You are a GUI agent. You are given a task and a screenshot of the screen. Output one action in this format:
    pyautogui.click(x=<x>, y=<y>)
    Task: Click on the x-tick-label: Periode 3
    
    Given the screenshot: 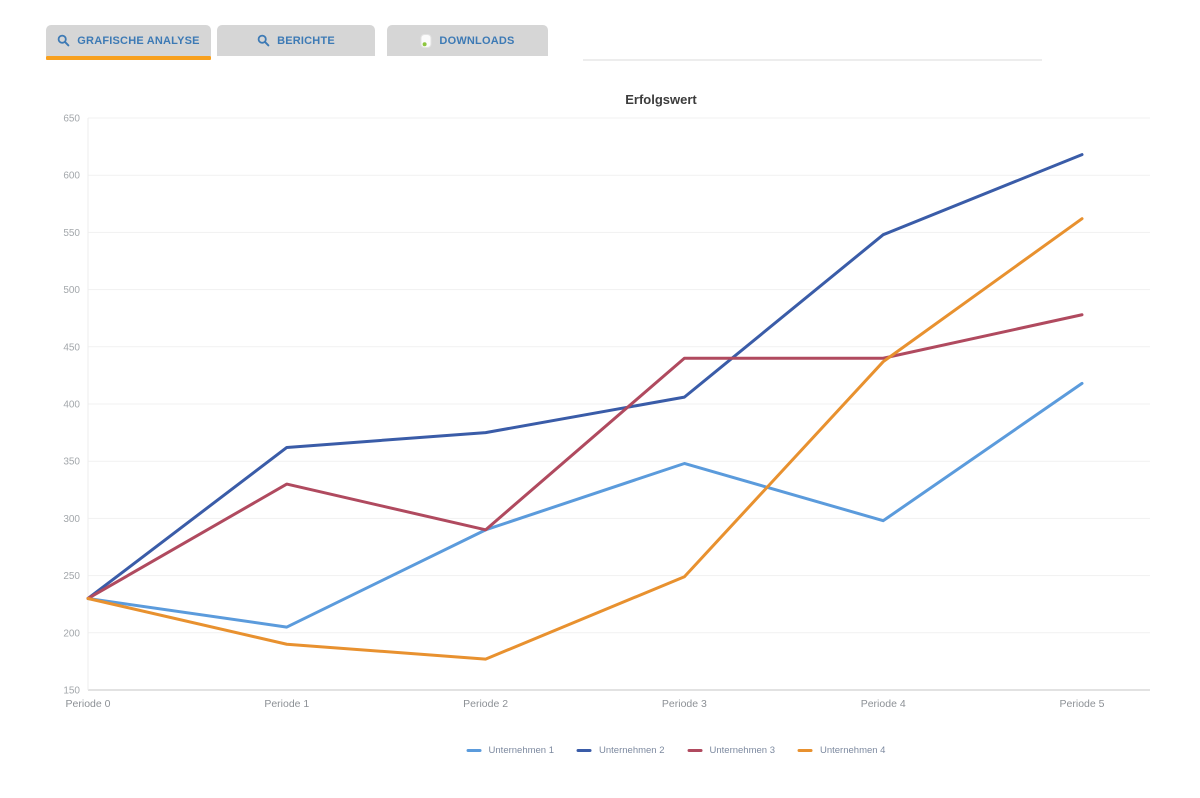 What is the action you would take?
    pyautogui.click(x=684, y=704)
    